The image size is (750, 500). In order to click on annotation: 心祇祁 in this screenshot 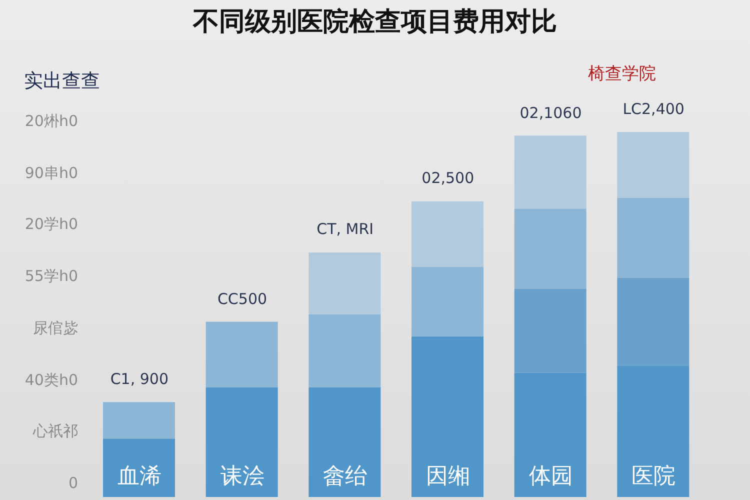, I will do `click(55, 432)`.